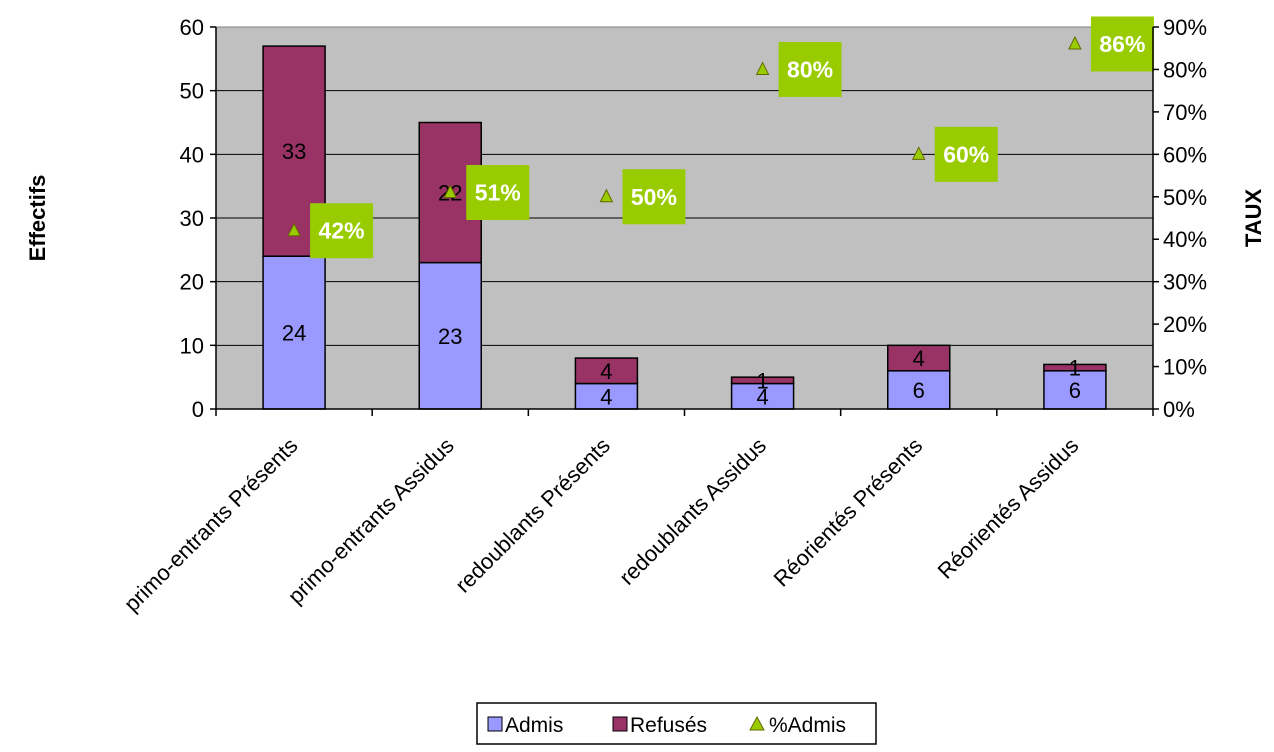  What do you see at coordinates (1185, 112) in the screenshot?
I see `y2-tick-label: 70%` at bounding box center [1185, 112].